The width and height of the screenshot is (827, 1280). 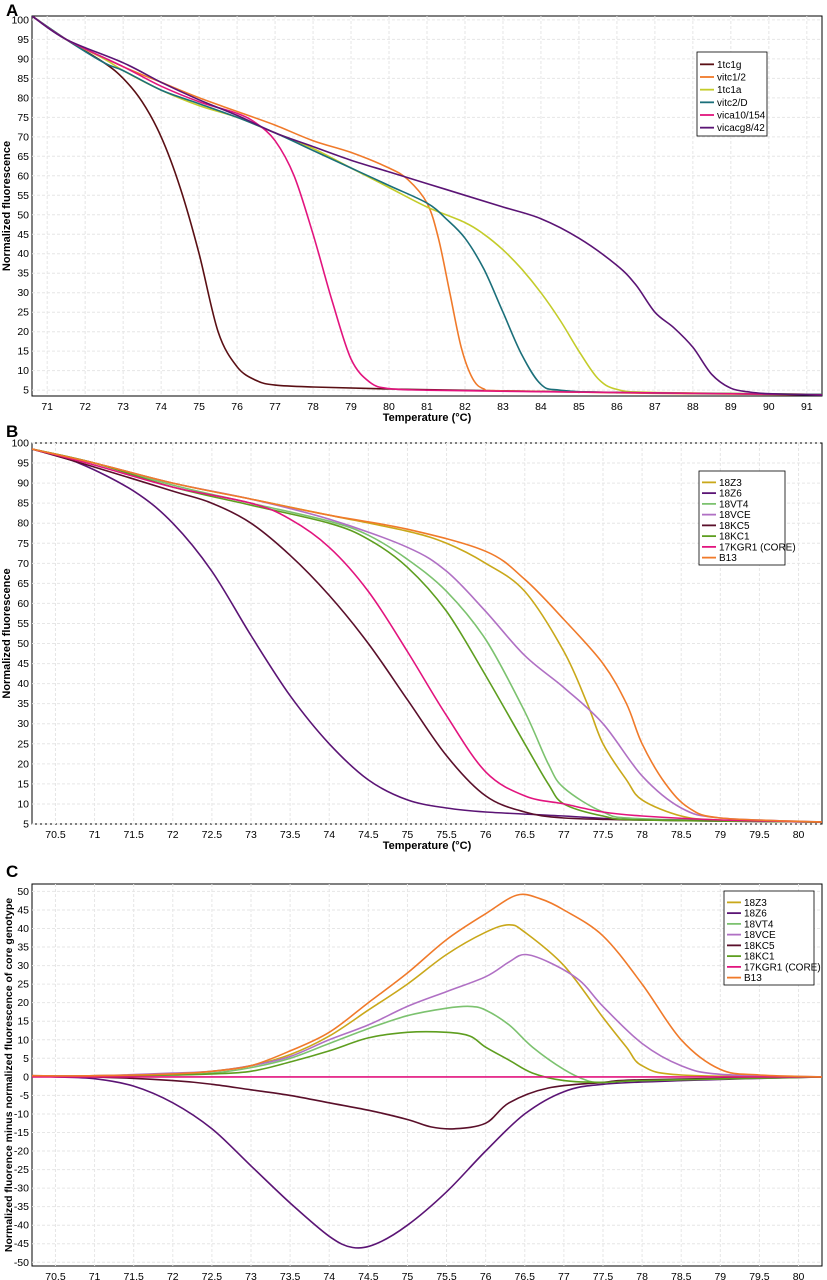 What do you see at coordinates (95, 1275) in the screenshot?
I see `x-tick-label: 71` at bounding box center [95, 1275].